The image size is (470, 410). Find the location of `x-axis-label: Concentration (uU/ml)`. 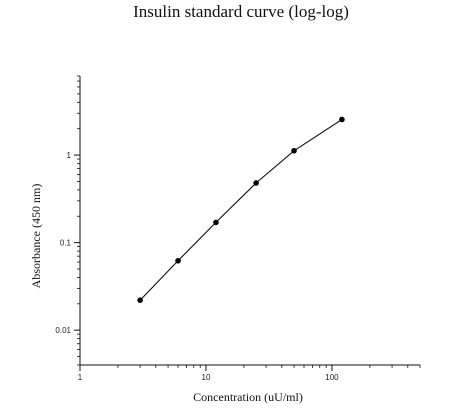

x-axis-label: Concentration (uU/ml) is located at coordinates (248, 397).